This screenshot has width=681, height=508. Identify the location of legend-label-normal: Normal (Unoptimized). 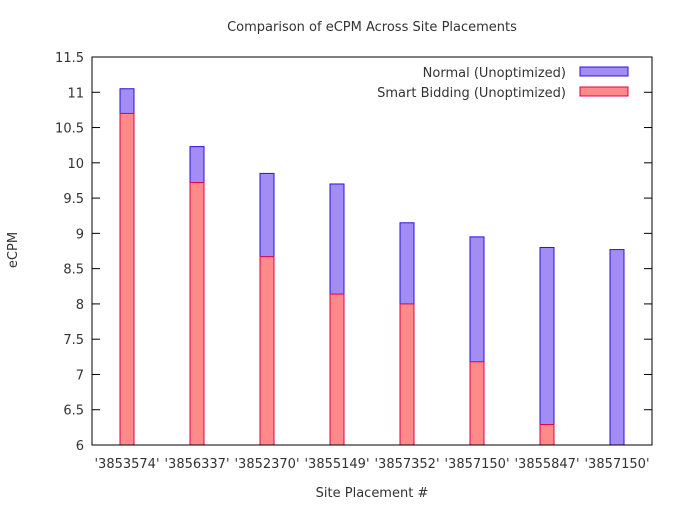
(494, 73).